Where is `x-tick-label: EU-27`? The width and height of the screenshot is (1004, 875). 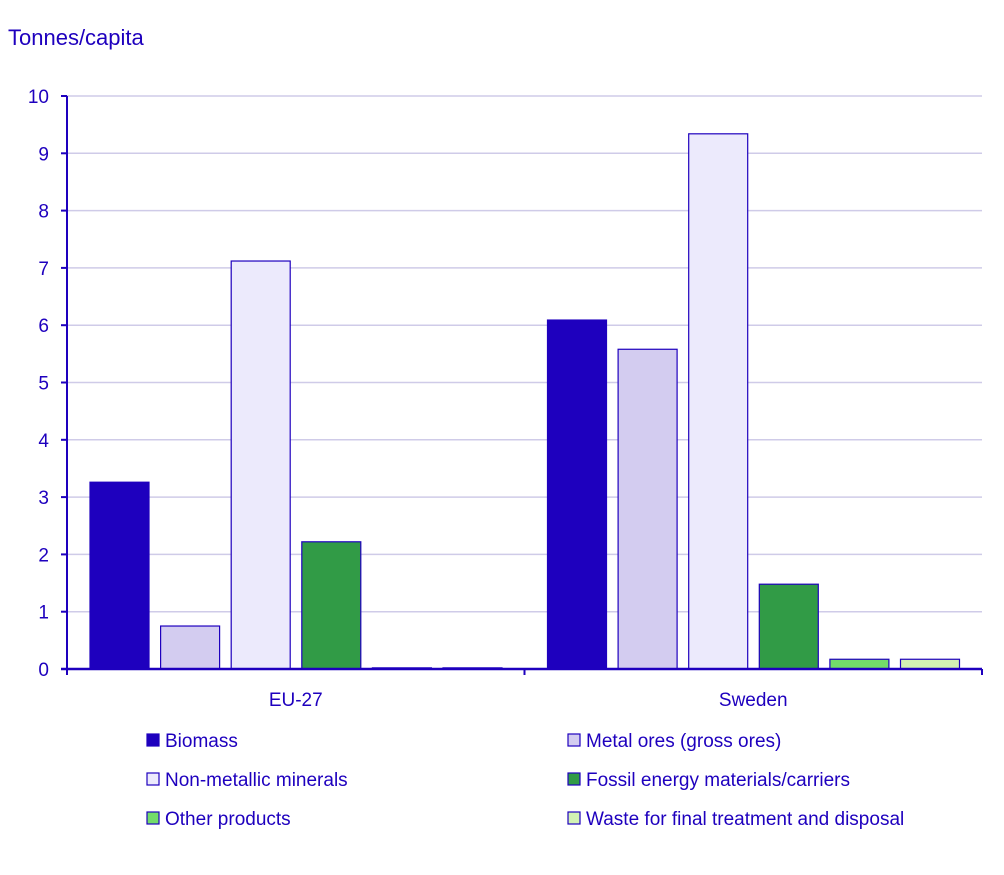 x-tick-label: EU-27 is located at coordinates (296, 700).